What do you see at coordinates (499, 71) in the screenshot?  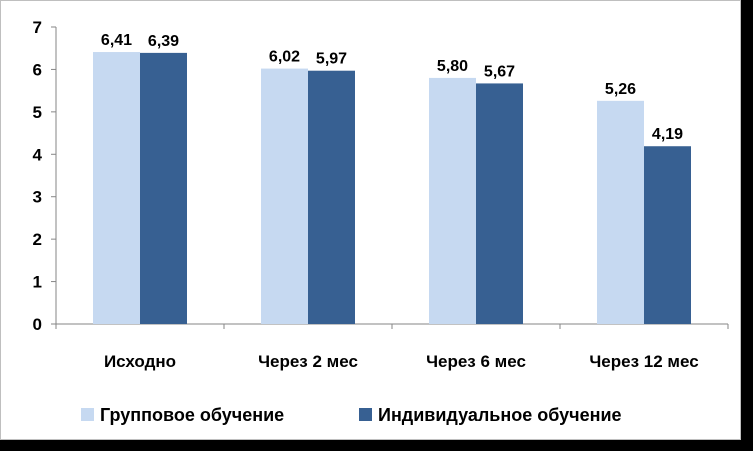 I see `data-label: 5,67` at bounding box center [499, 71].